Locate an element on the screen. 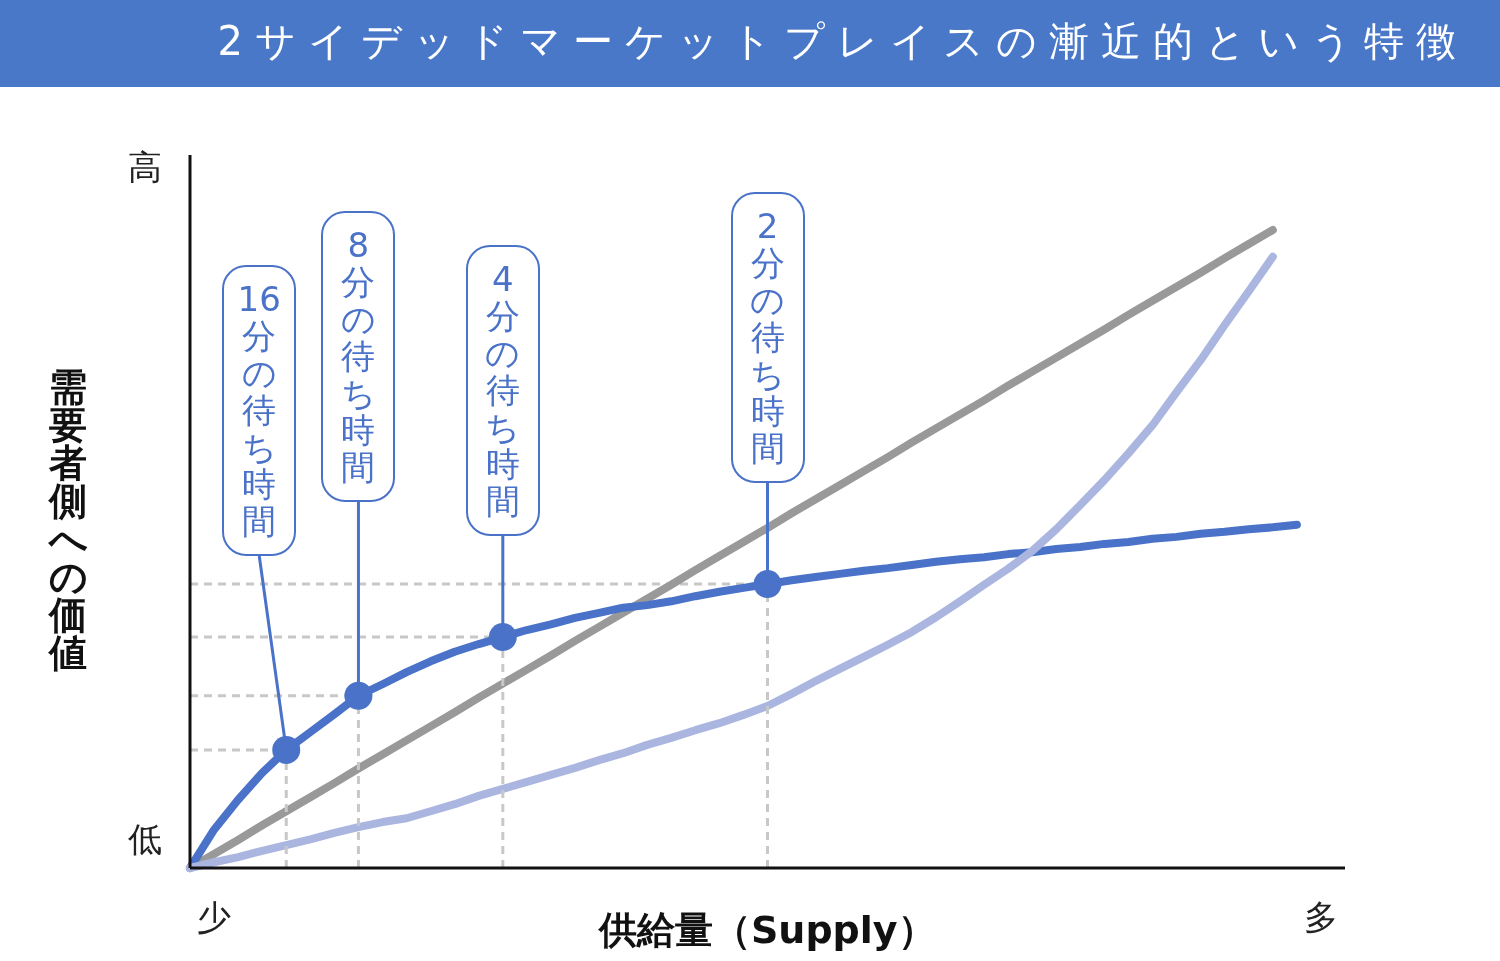 Image resolution: width=1500 pixels, height=961 pixels. annotation: 16分の待ち時間 is located at coordinates (259, 410).